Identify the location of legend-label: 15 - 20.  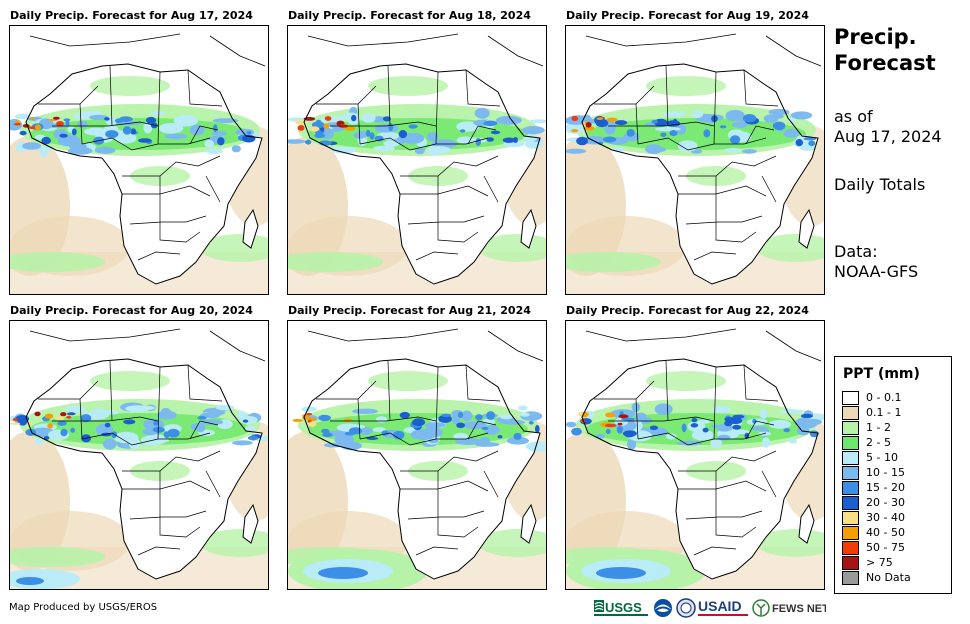
(885, 487).